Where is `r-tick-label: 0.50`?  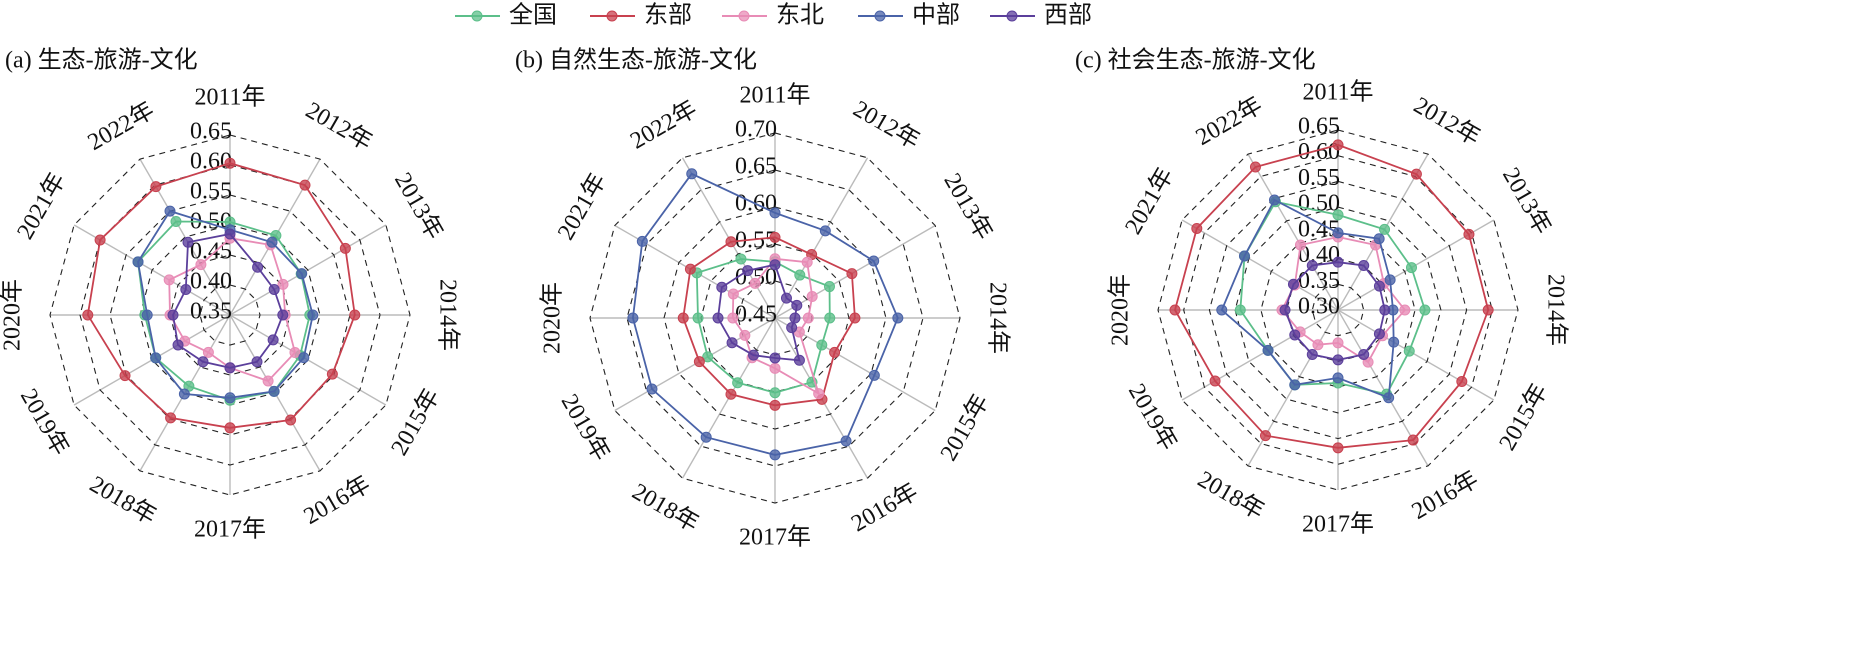 r-tick-label: 0.50 is located at coordinates (1319, 204).